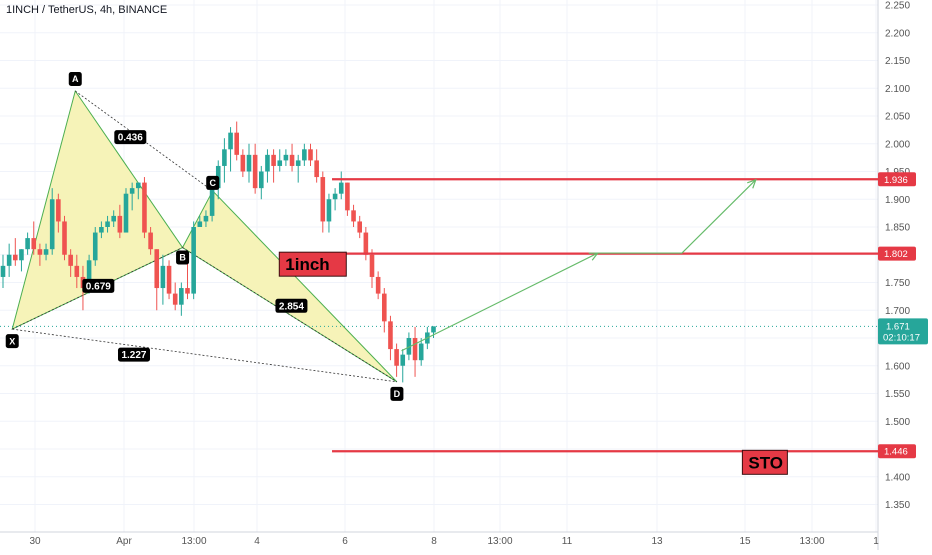 This screenshot has width=932, height=555. I want to click on x-tick-label: 13, so click(657, 541).